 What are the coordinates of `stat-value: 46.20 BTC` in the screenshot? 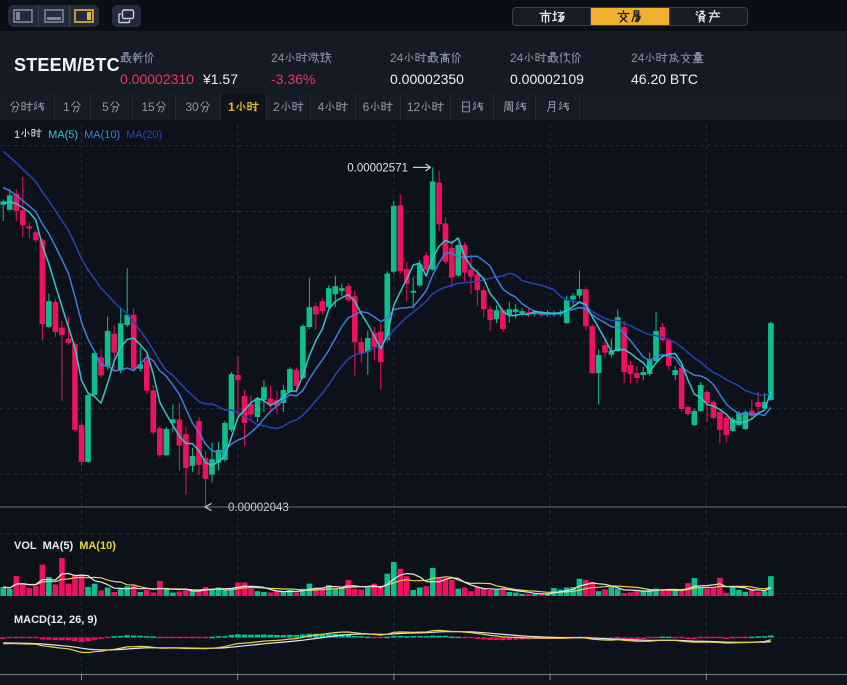 It's located at (664, 79).